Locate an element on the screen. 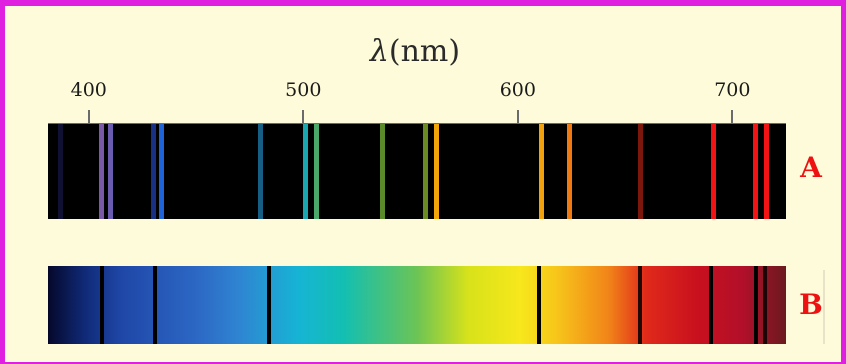  emission-line-501nm is located at coordinates (305, 171).